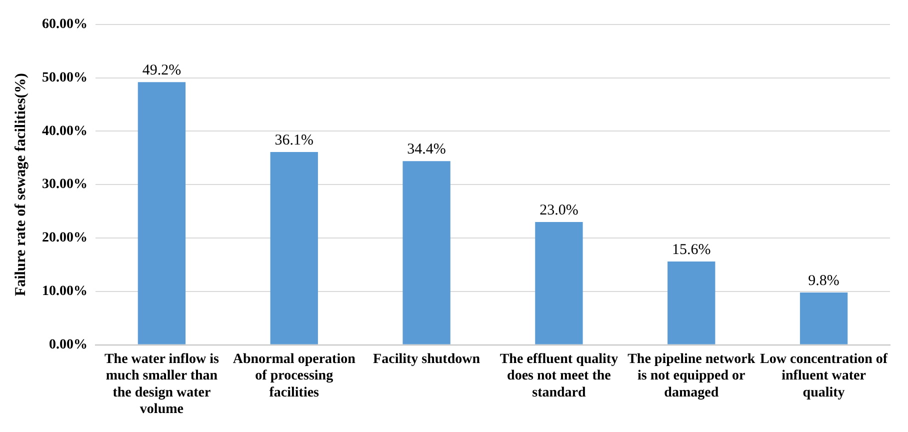  Describe the element at coordinates (65, 131) in the screenshot. I see `y-tick-label: 40.00%` at that location.